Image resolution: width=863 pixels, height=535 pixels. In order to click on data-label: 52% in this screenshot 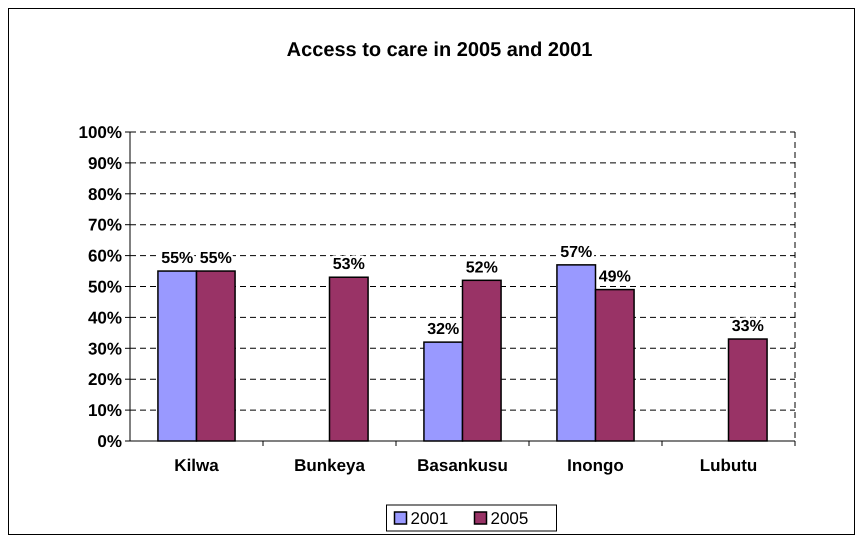, I will do `click(482, 267)`.